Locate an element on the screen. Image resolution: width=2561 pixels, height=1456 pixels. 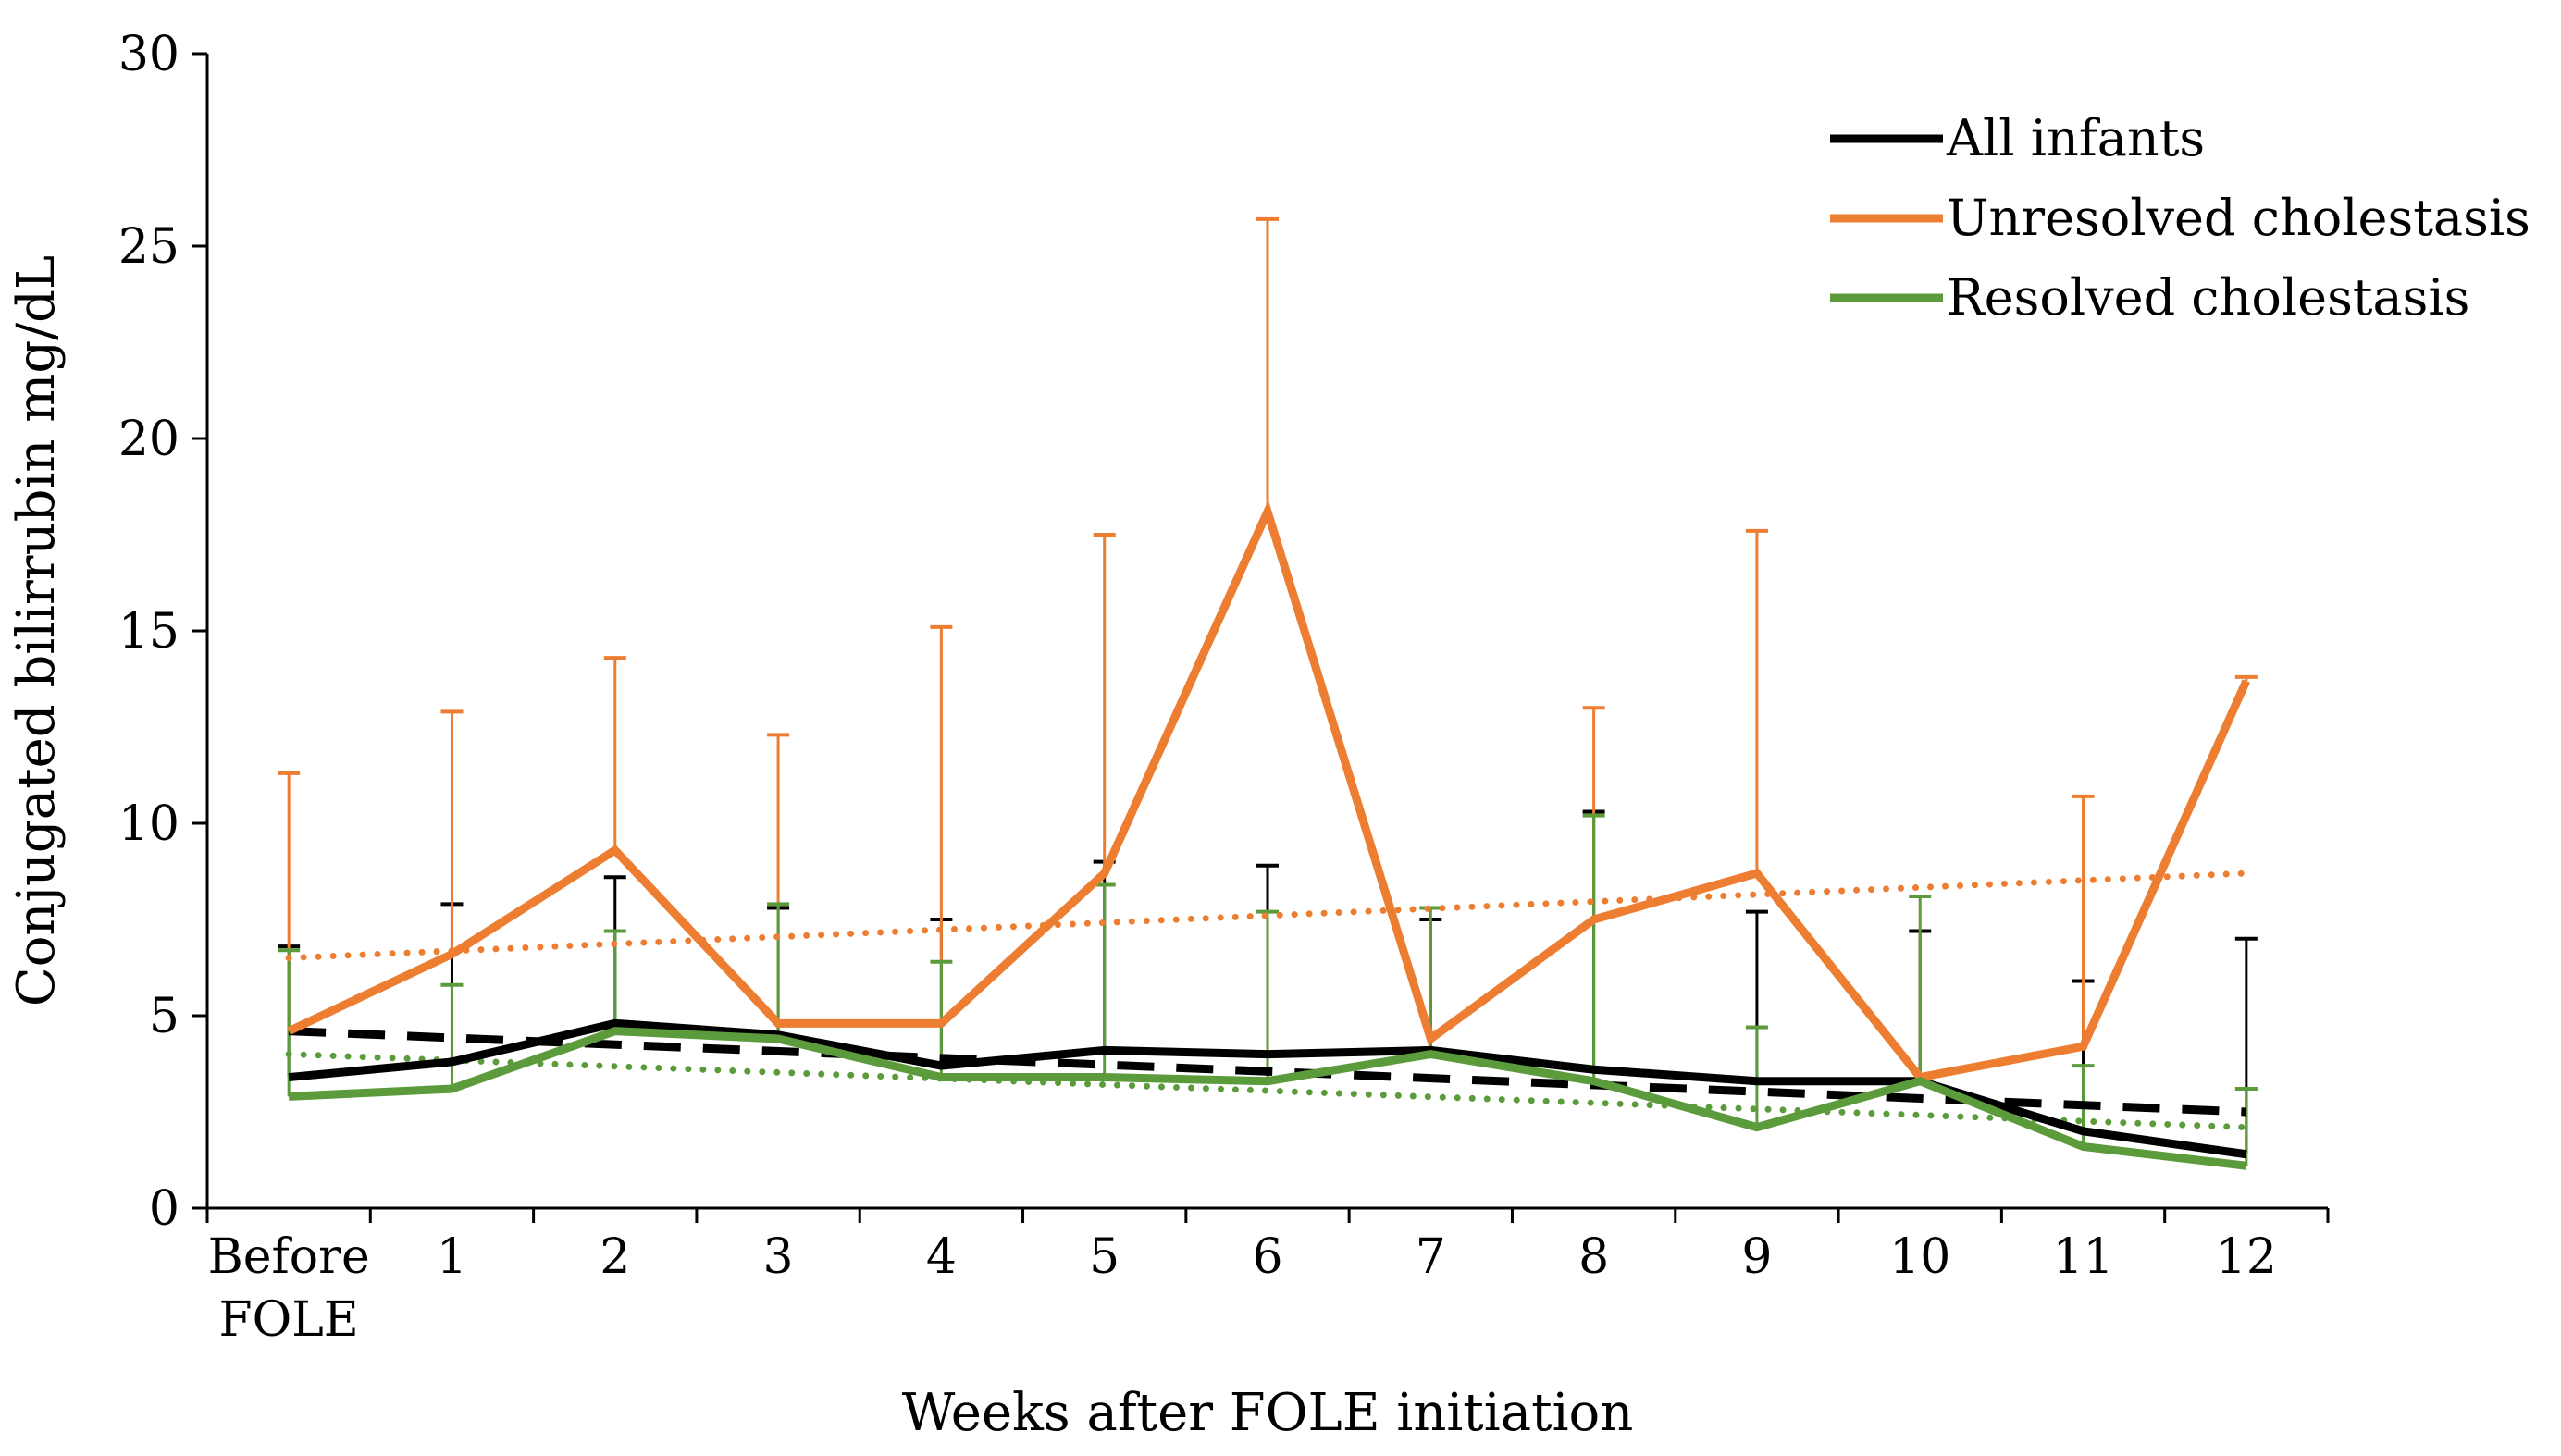
y-axis-title: Conjugated bilirrubin mg/dL is located at coordinates (36, 630).